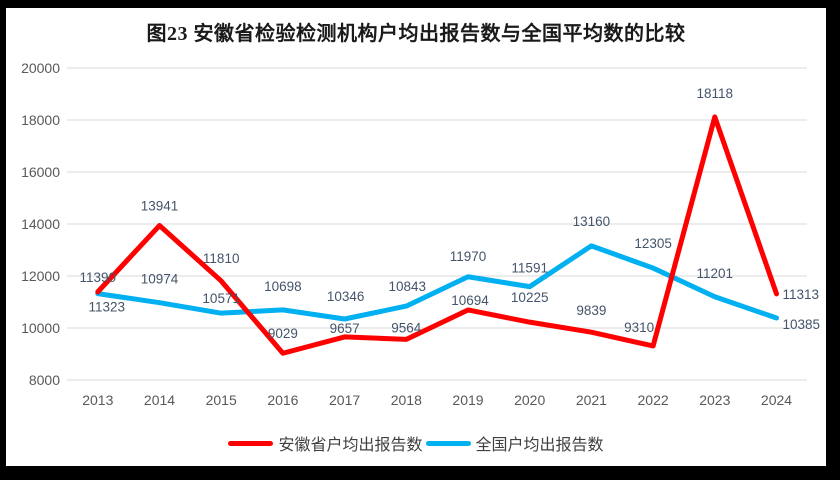  Describe the element at coordinates (44, 380) in the screenshot. I see `y-axis-tick-label: 8000` at that location.